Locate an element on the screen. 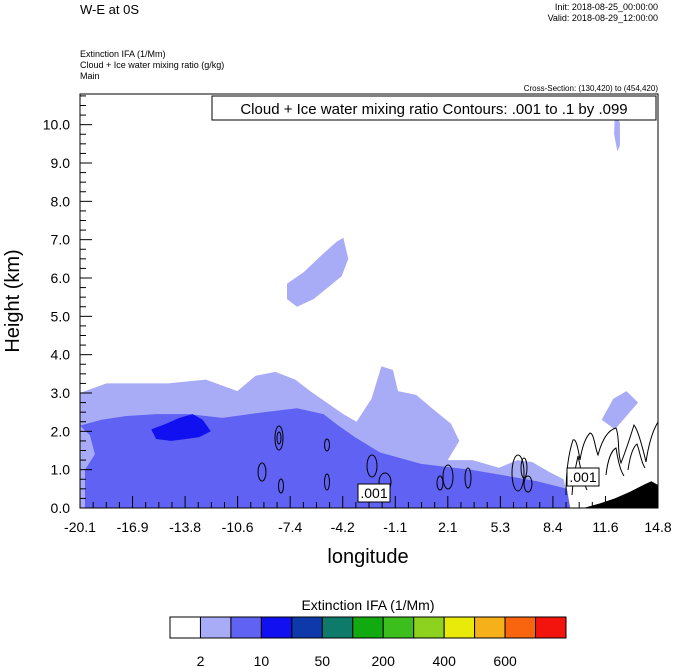  chart-title: W-E at 0S is located at coordinates (110, 9).